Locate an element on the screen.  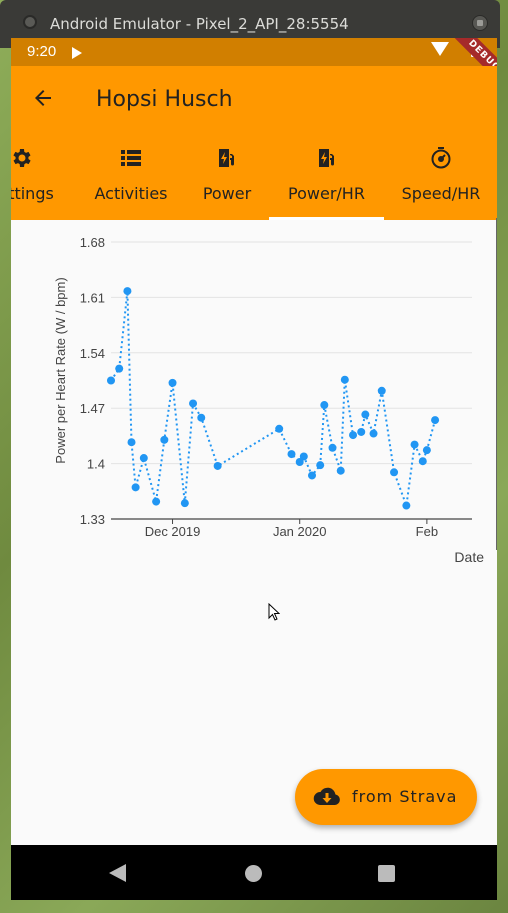
y-tick-label: 1.33 is located at coordinates (92, 519).